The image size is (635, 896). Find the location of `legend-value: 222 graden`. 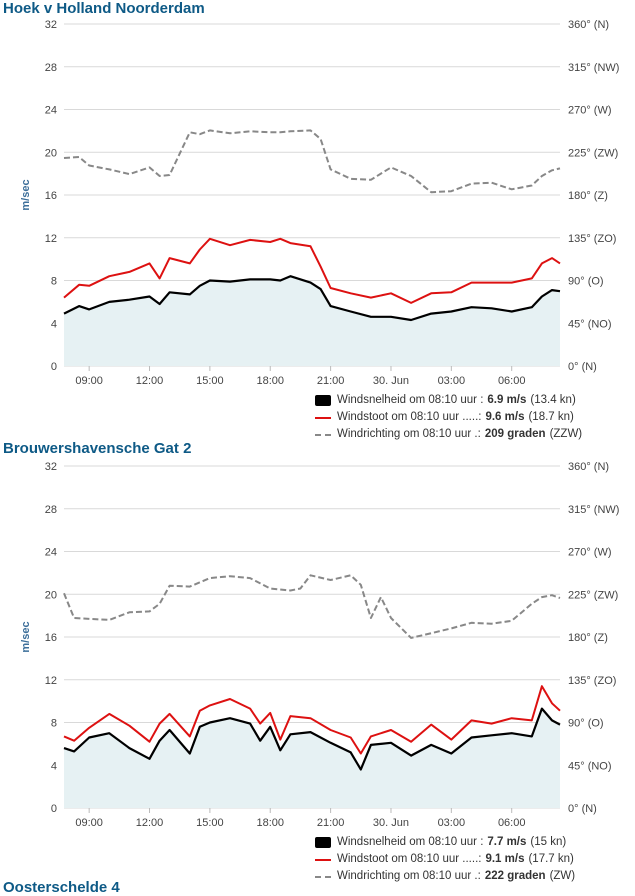

legend-value: 222 graden is located at coordinates (515, 876).